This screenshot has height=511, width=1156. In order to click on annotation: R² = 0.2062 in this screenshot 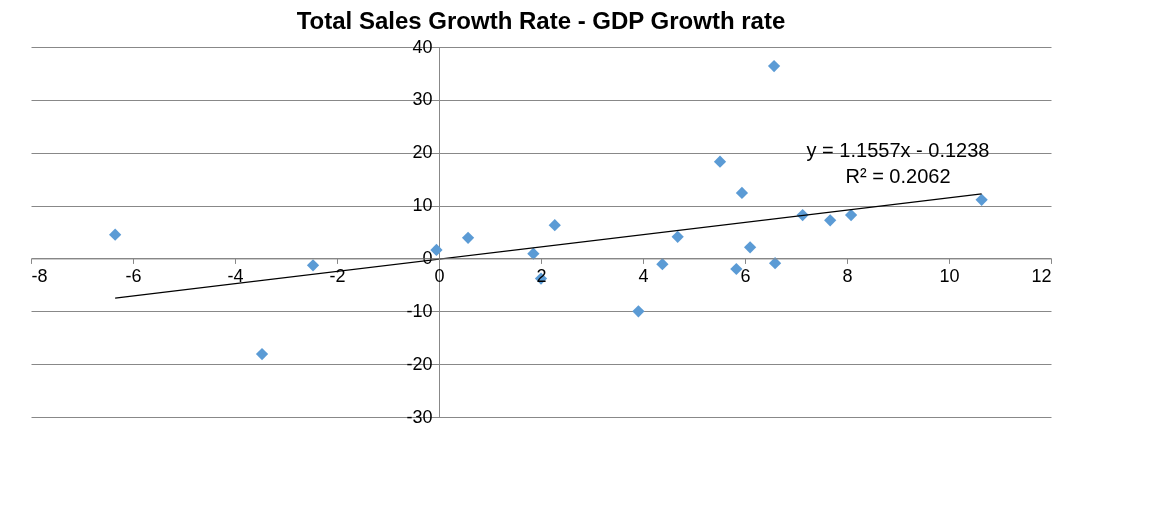, I will do `click(898, 175)`.